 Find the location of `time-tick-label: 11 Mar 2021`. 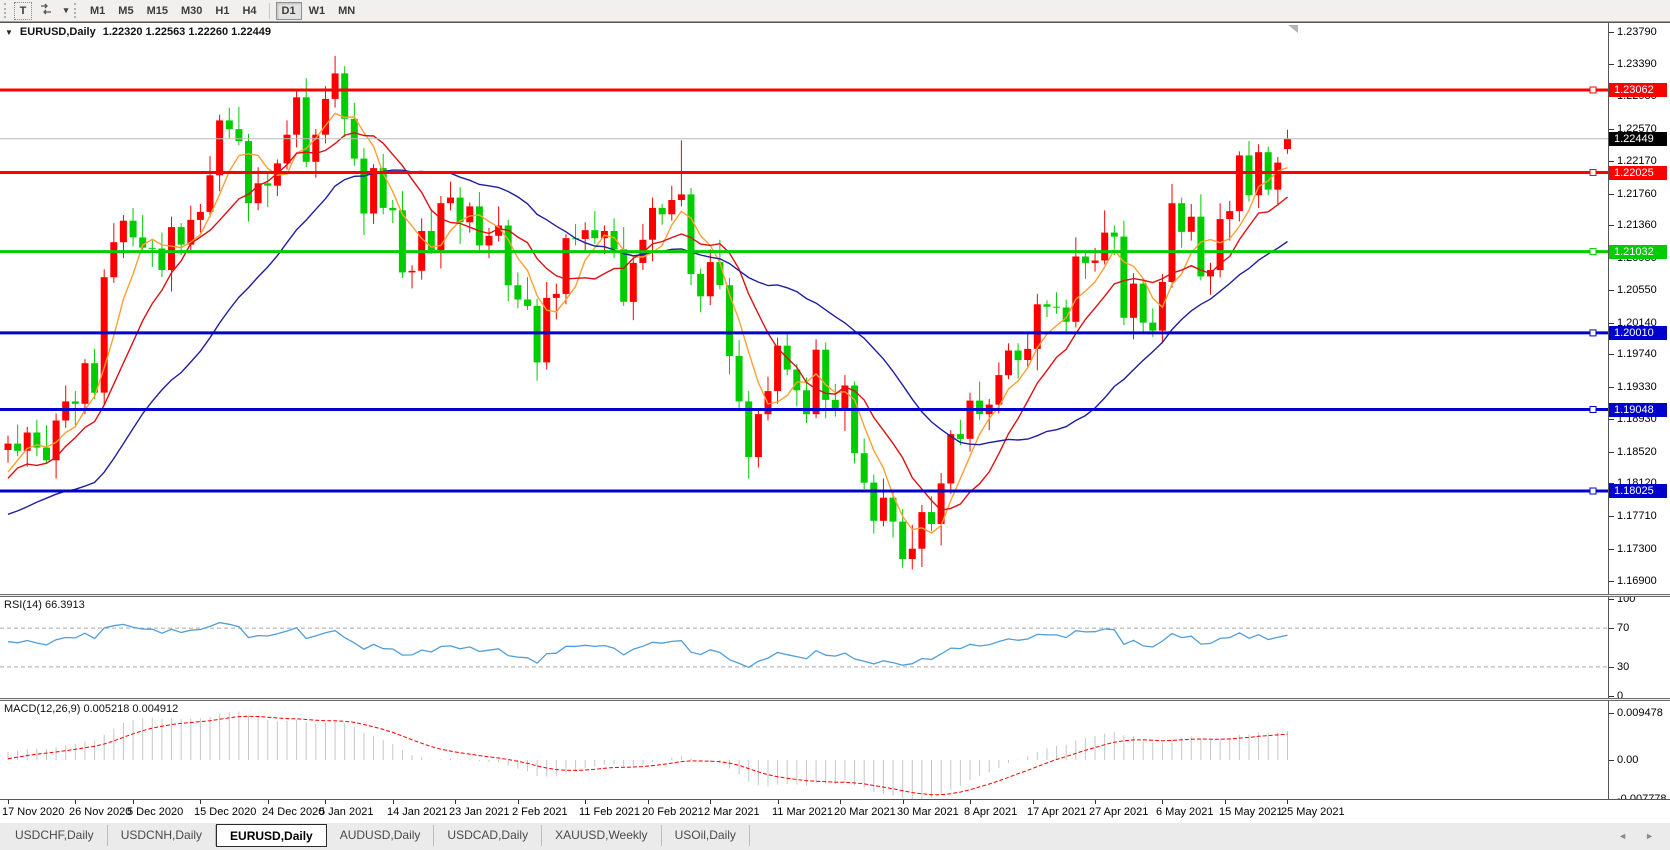

time-tick-label: 11 Mar 2021 is located at coordinates (802, 812).